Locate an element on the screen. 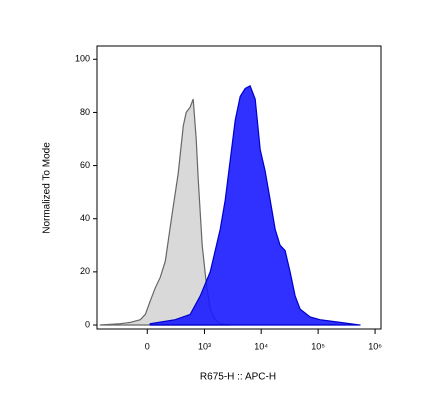 The height and width of the screenshot is (417, 431). y-tick-label: 60 is located at coordinates (85, 165).